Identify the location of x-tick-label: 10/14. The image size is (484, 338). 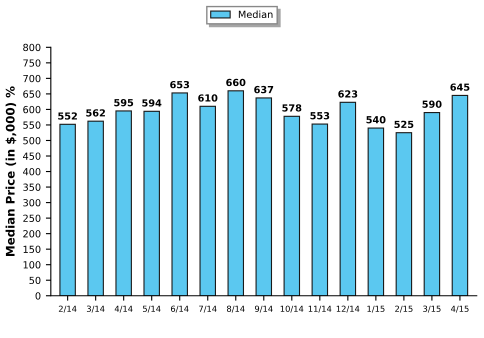
(292, 309).